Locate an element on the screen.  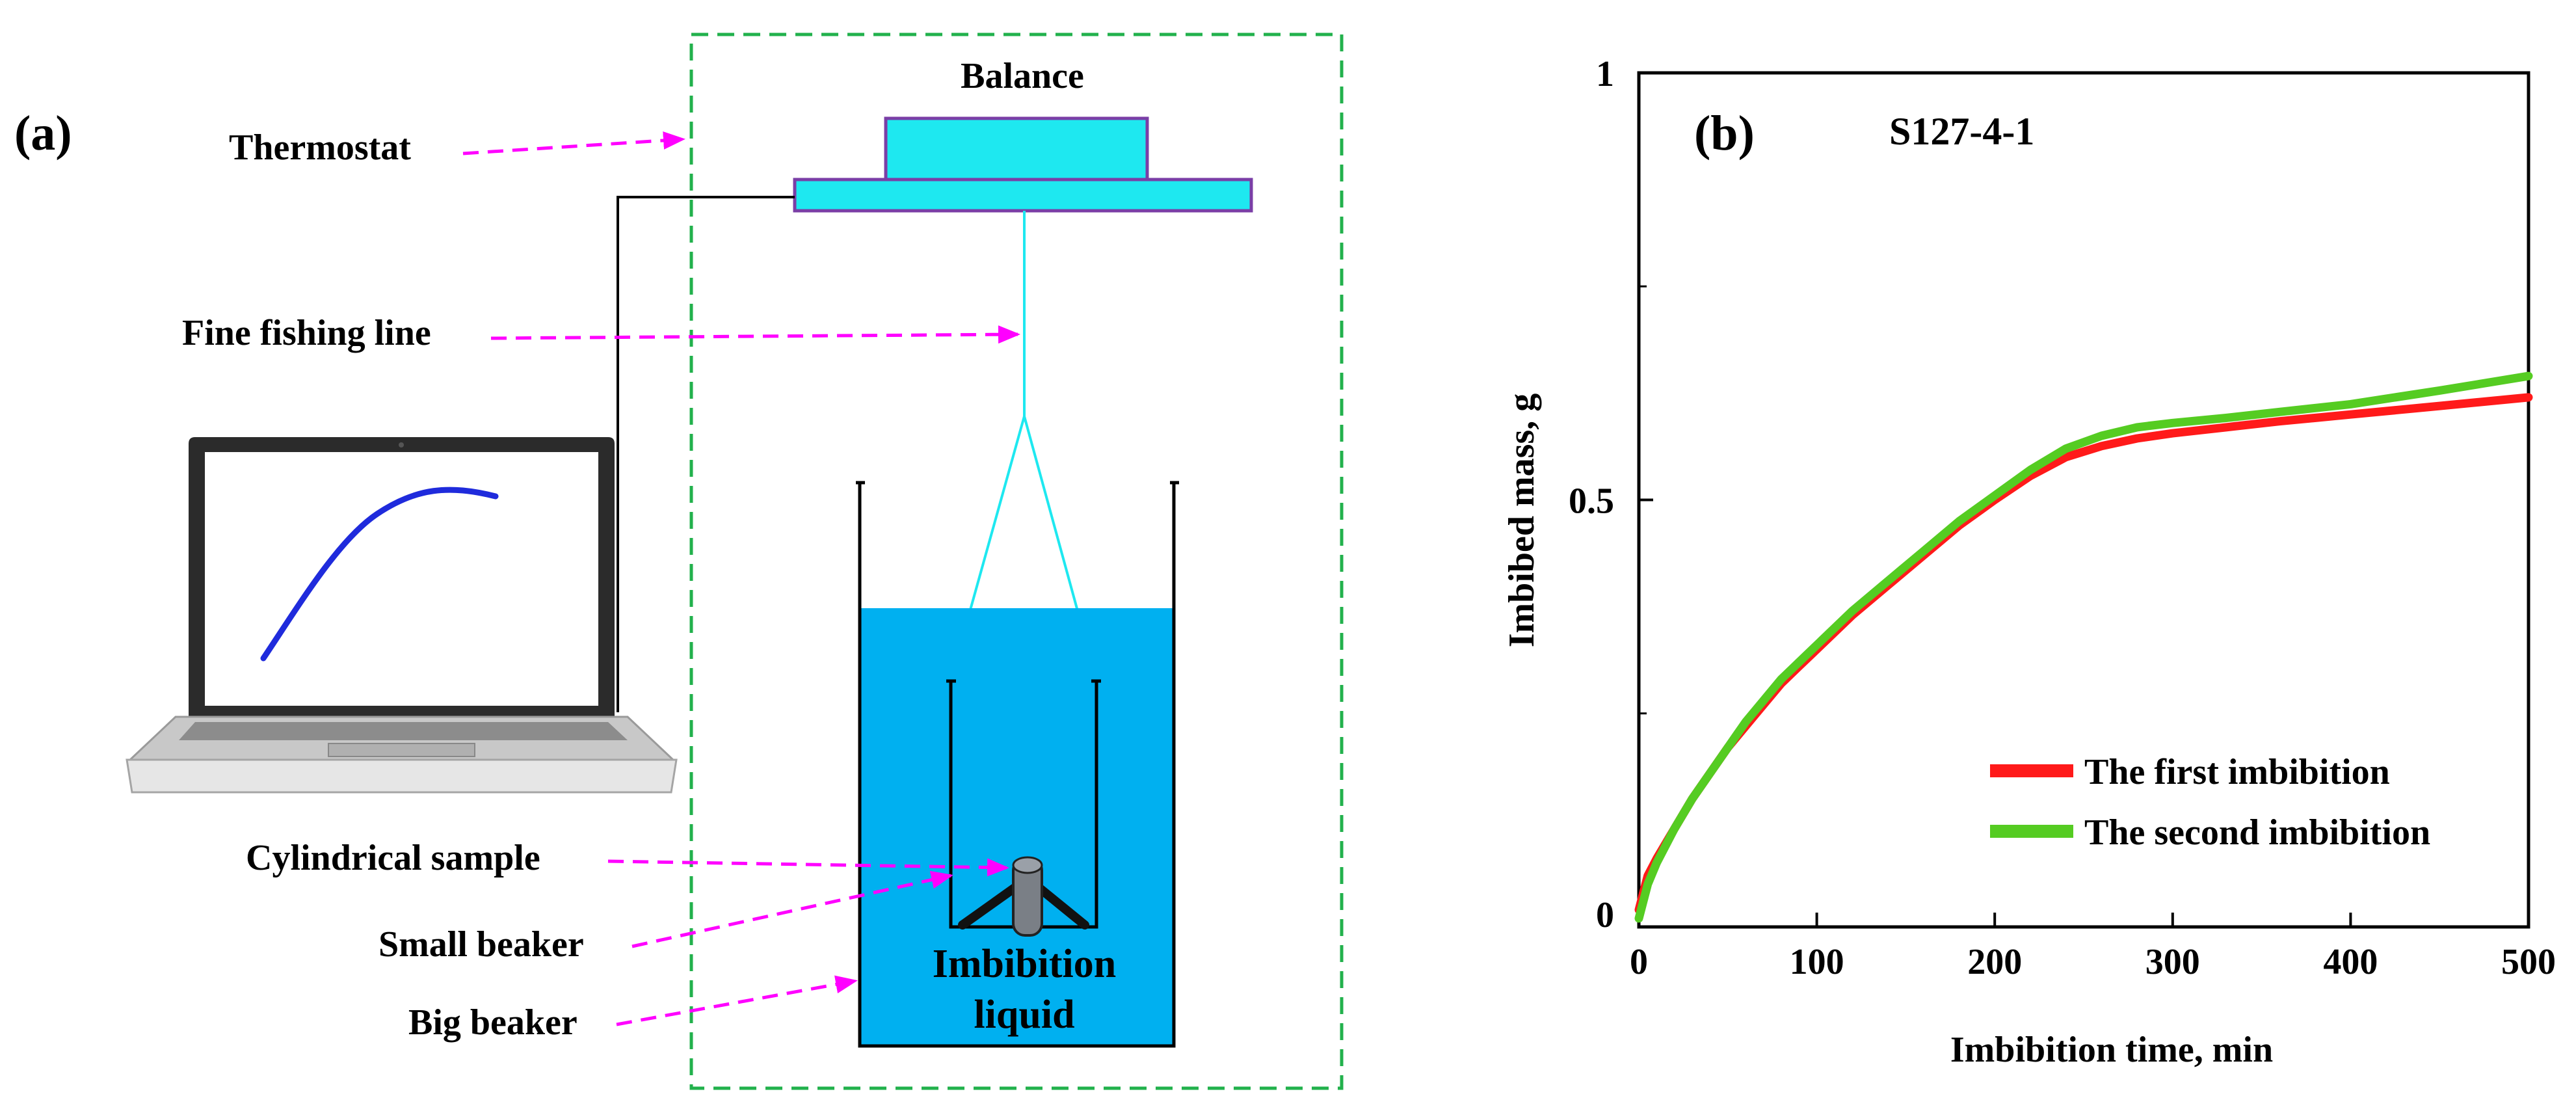
x-tick-label: 300 is located at coordinates (2172, 962).